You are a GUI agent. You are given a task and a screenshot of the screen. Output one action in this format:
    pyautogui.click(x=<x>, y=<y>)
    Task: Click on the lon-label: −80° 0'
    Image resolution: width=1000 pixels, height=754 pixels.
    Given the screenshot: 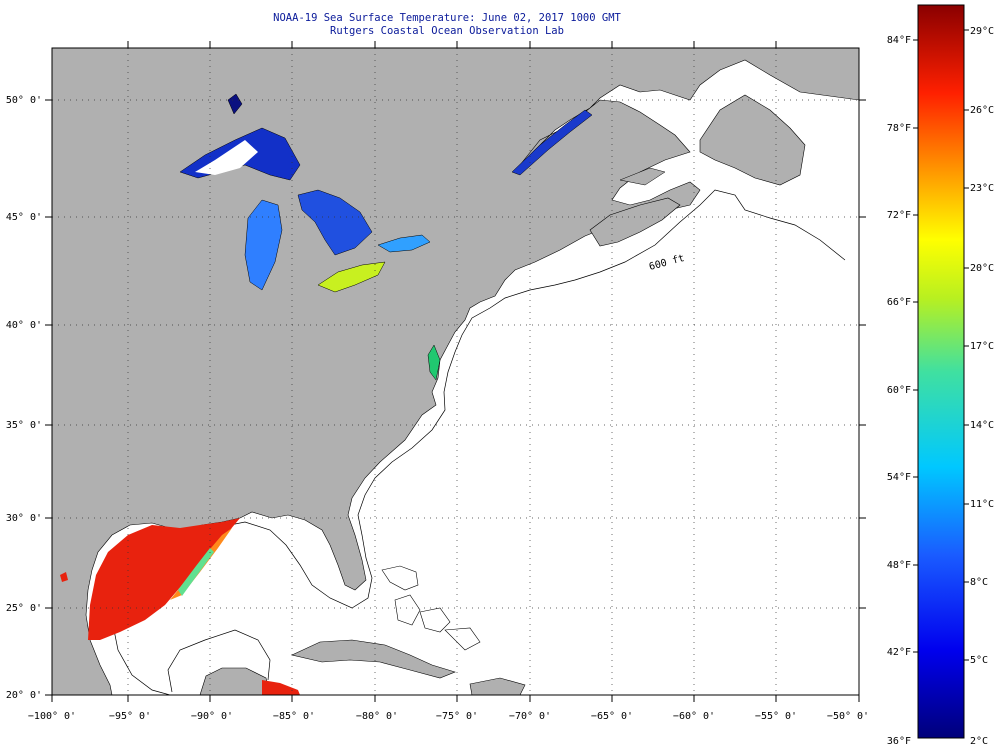 What is the action you would take?
    pyautogui.click(x=377, y=716)
    